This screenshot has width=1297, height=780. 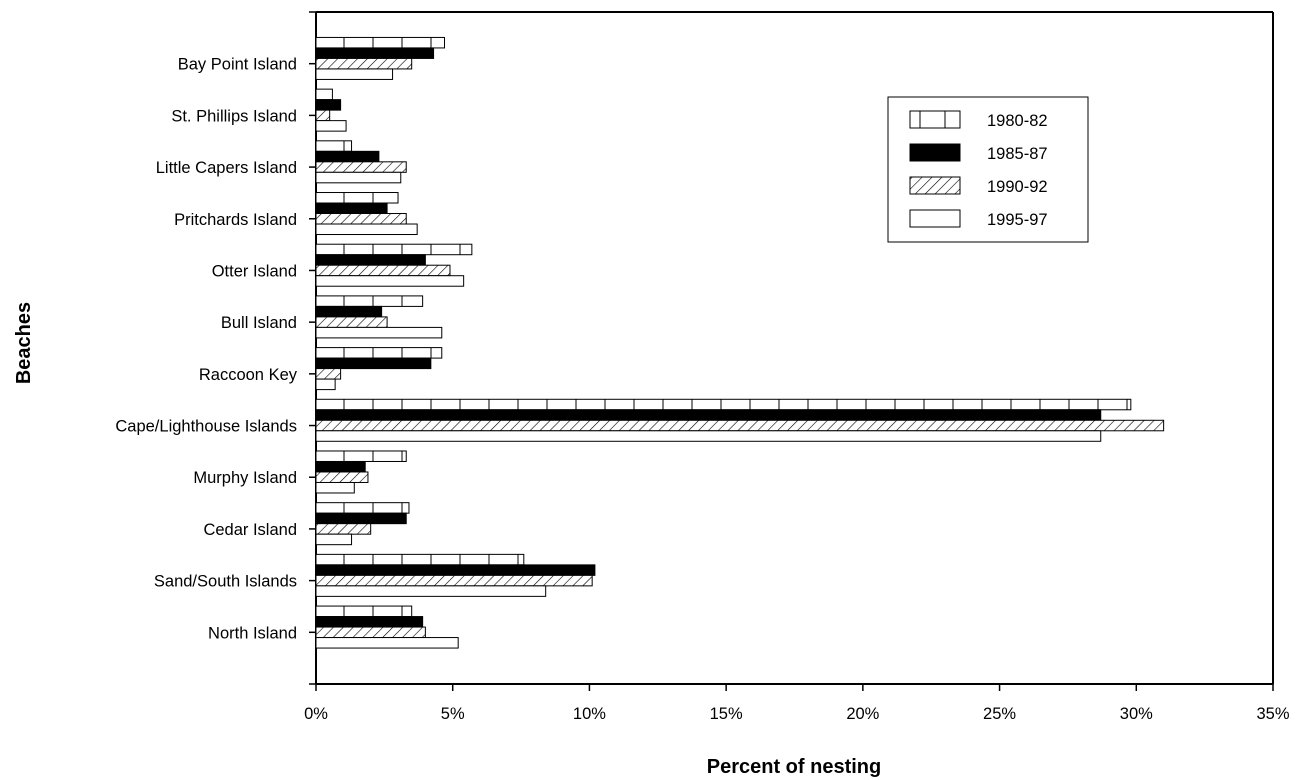 What do you see at coordinates (234, 116) in the screenshot?
I see `category-label-st-phillips-island: St. Phillips Island` at bounding box center [234, 116].